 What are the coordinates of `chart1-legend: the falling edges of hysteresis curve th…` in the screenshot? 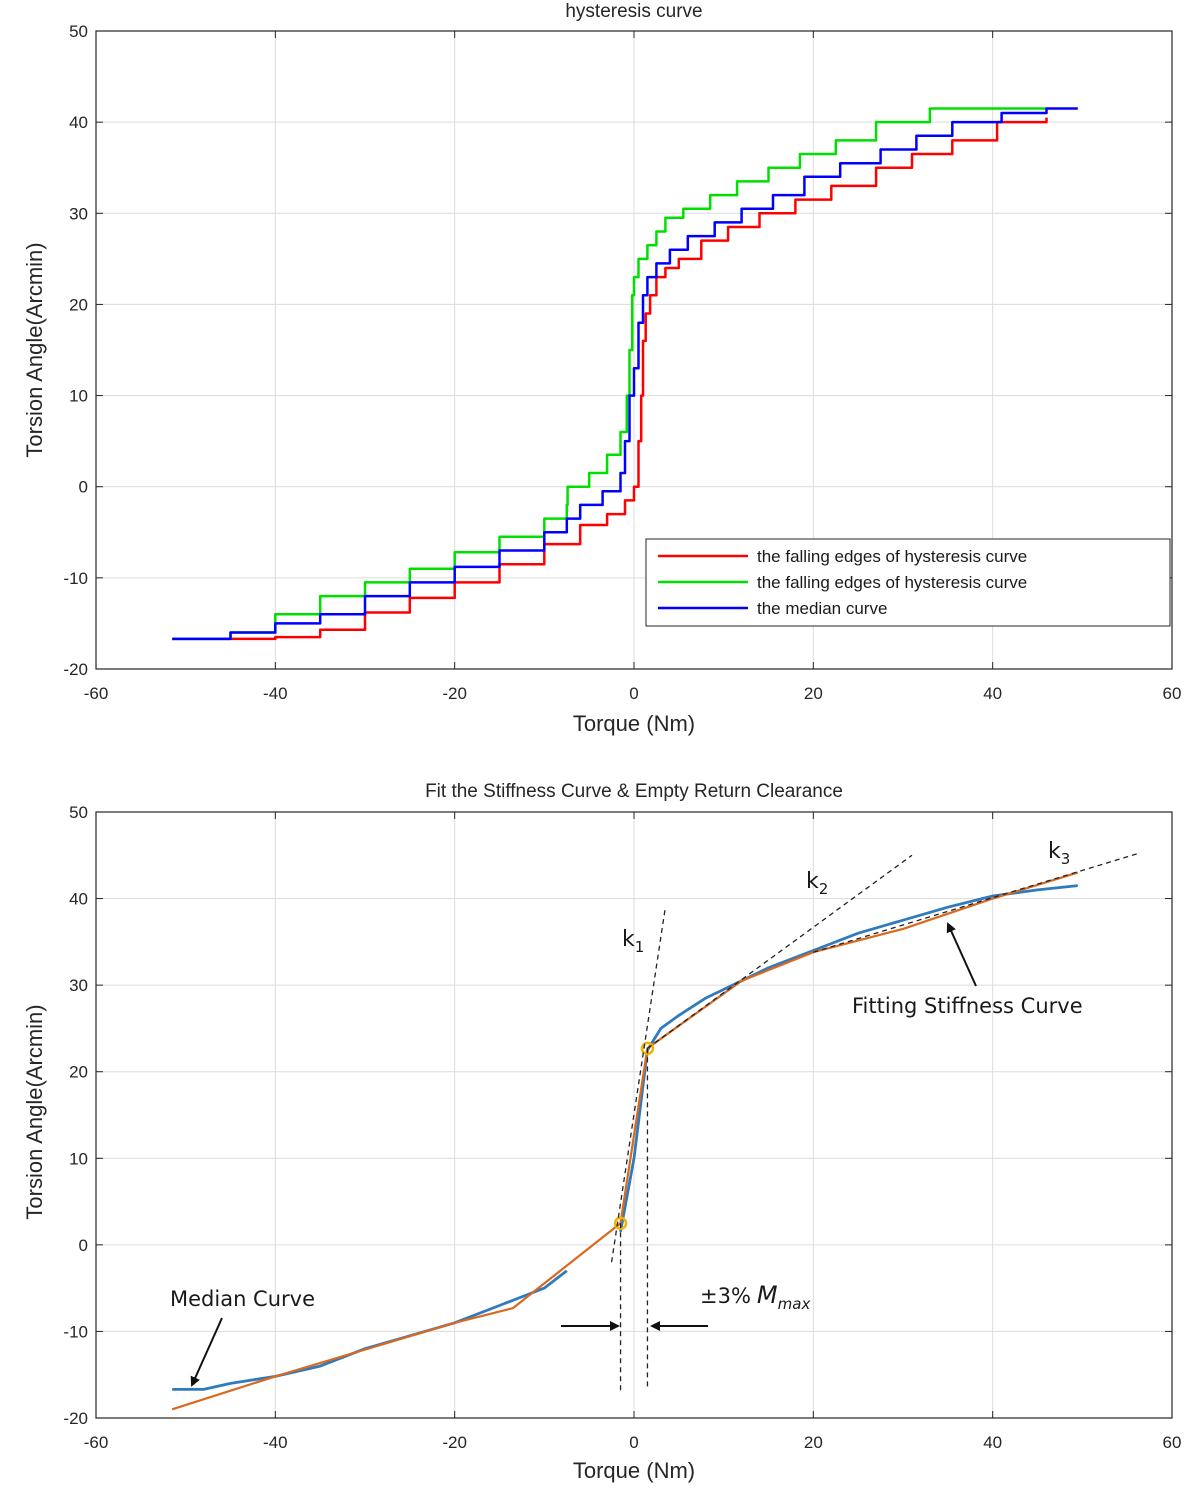 It's located at (908, 582).